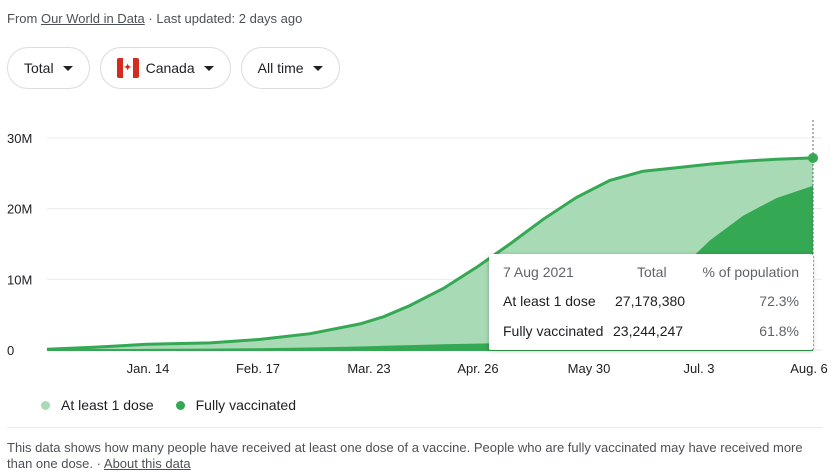  I want to click on source-link: Our World in Data, so click(92, 18).